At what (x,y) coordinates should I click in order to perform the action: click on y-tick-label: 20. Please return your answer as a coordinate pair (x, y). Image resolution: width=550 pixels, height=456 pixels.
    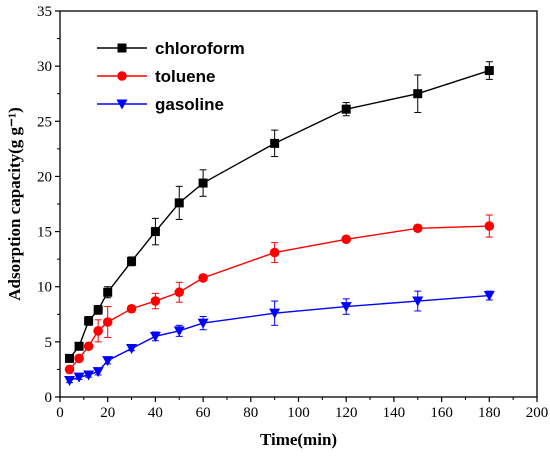
    Looking at the image, I should click on (44, 177).